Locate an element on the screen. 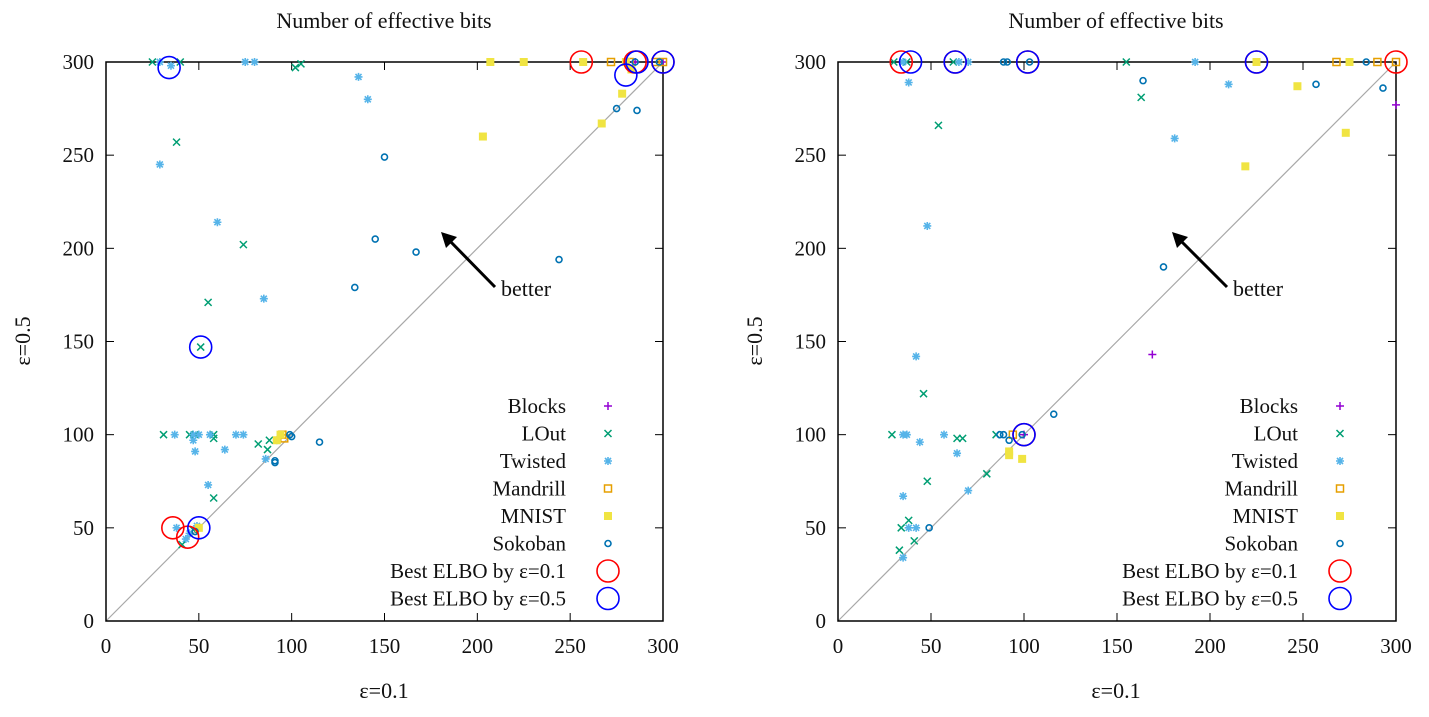  point-p0-s4-legend is located at coordinates (608, 516).